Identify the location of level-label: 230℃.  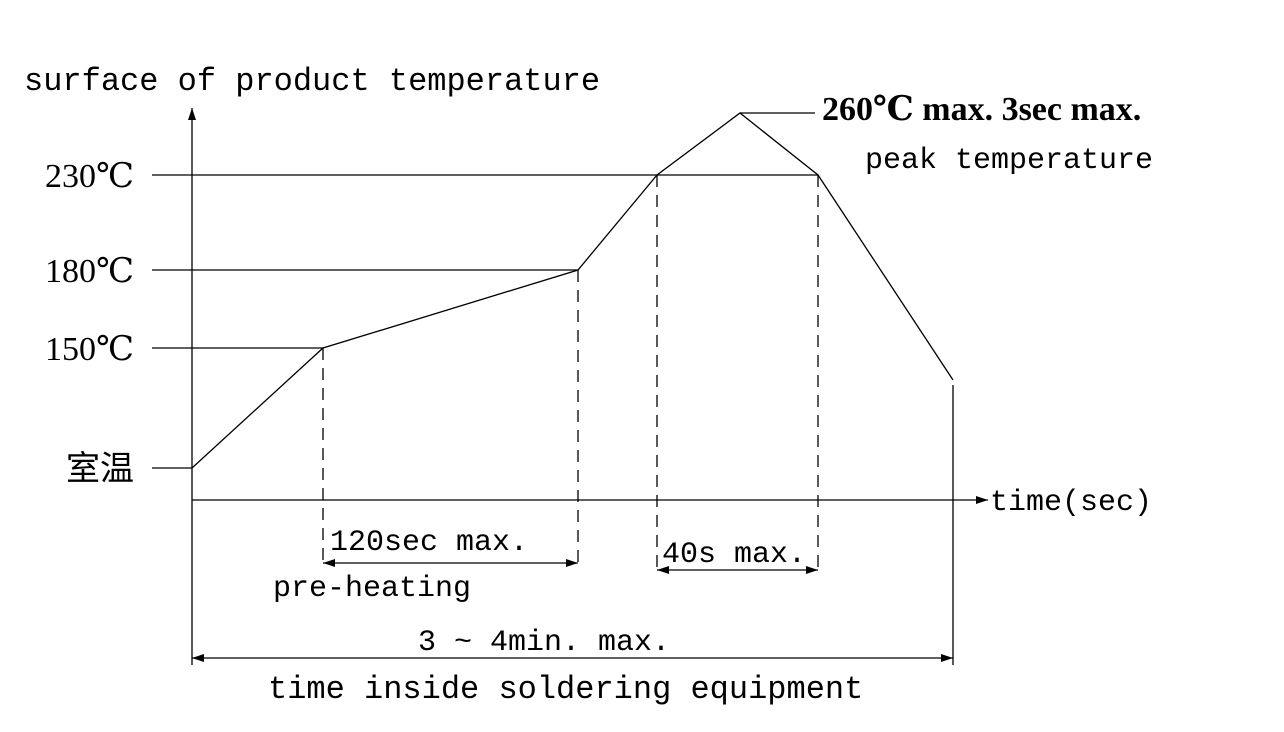
(89, 176).